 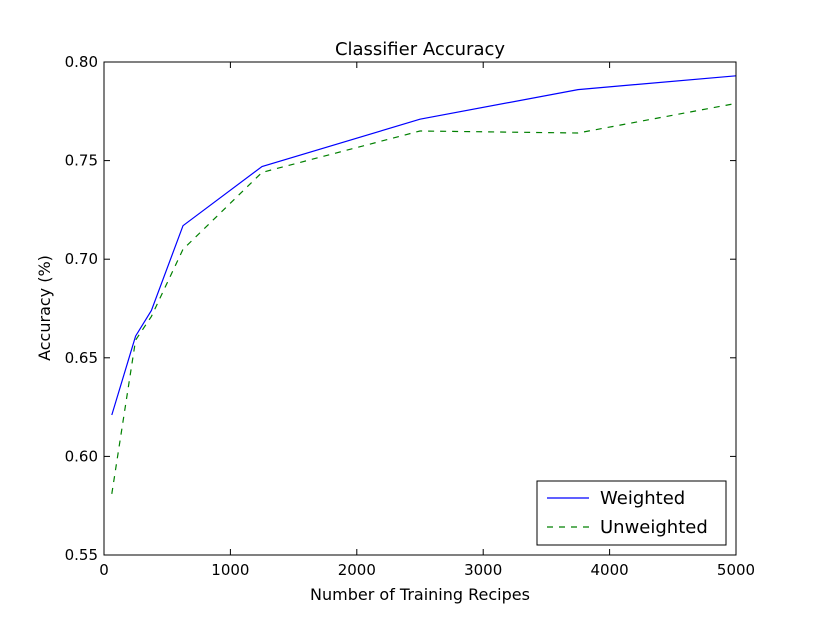 I want to click on legend: Weighted Unweighted, so click(x=631, y=513).